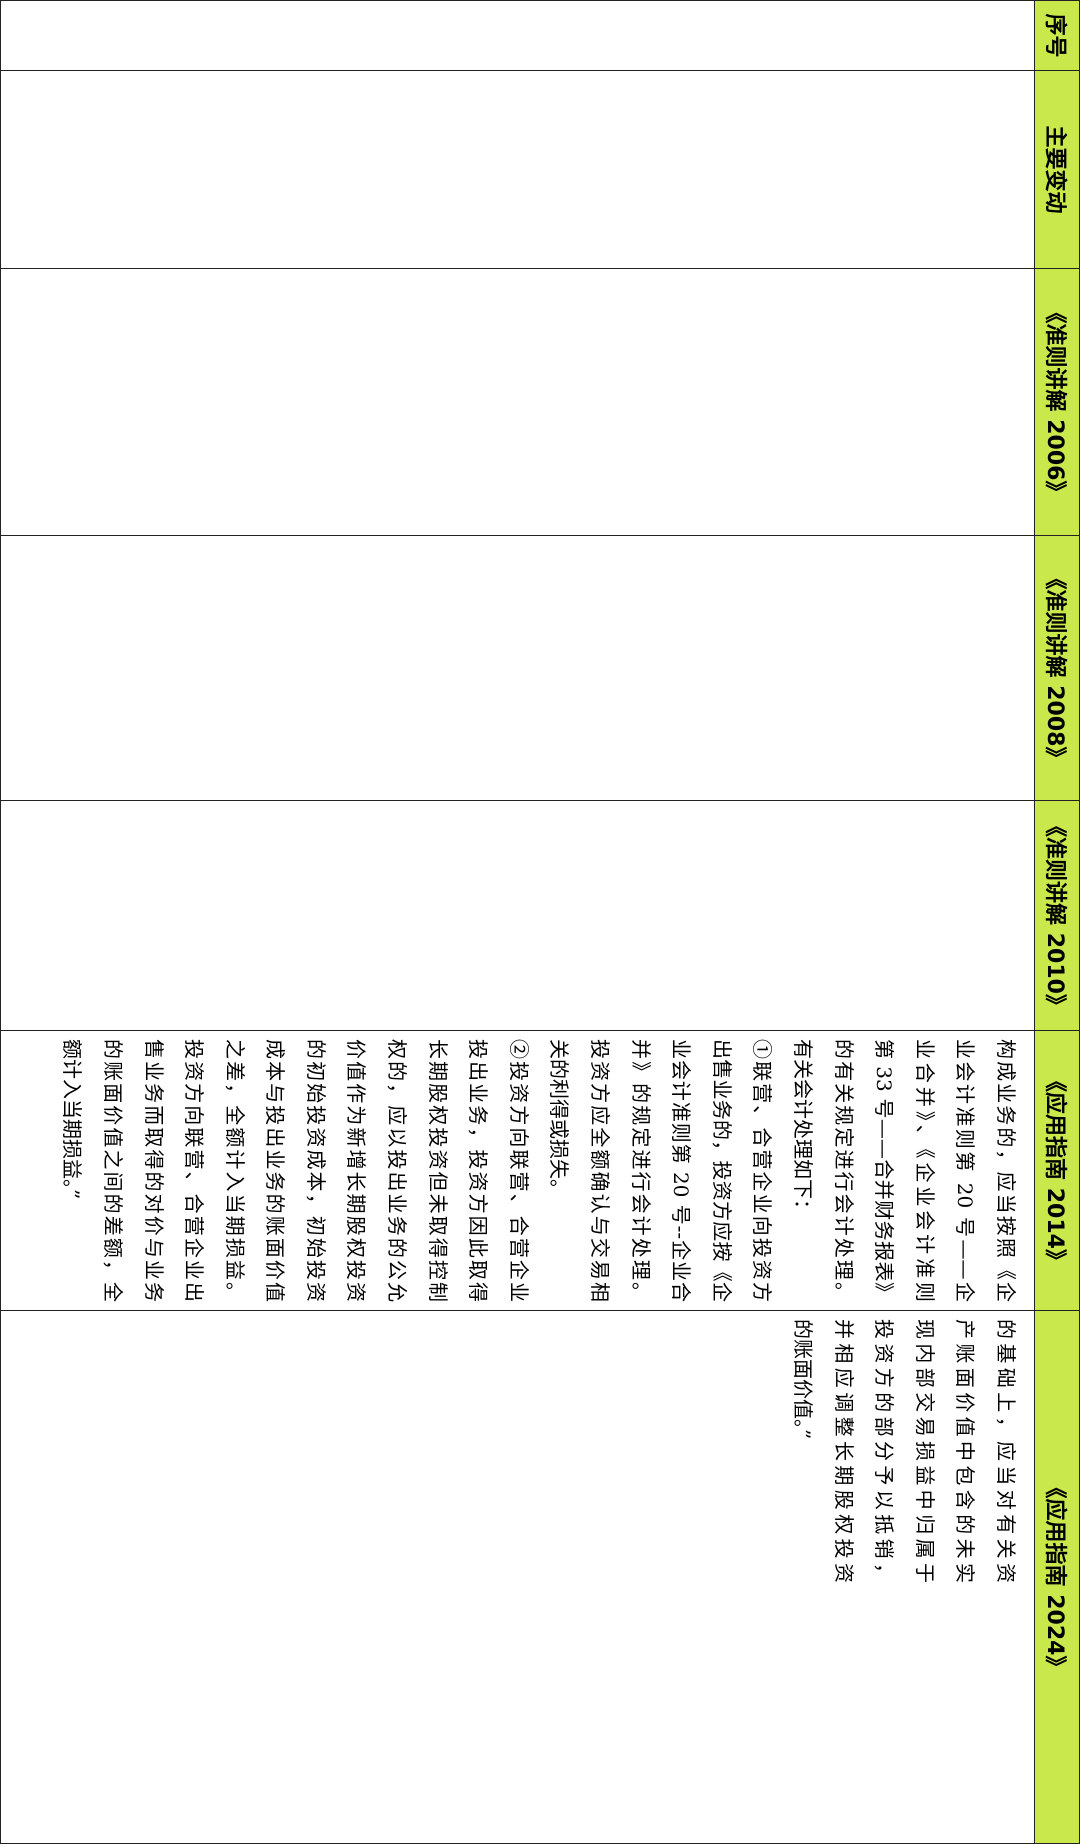 The width and height of the screenshot is (1080, 1844). What do you see at coordinates (1057, 668) in the screenshot?
I see `header-explanation-2008: 《准则讲解 2008》` at bounding box center [1057, 668].